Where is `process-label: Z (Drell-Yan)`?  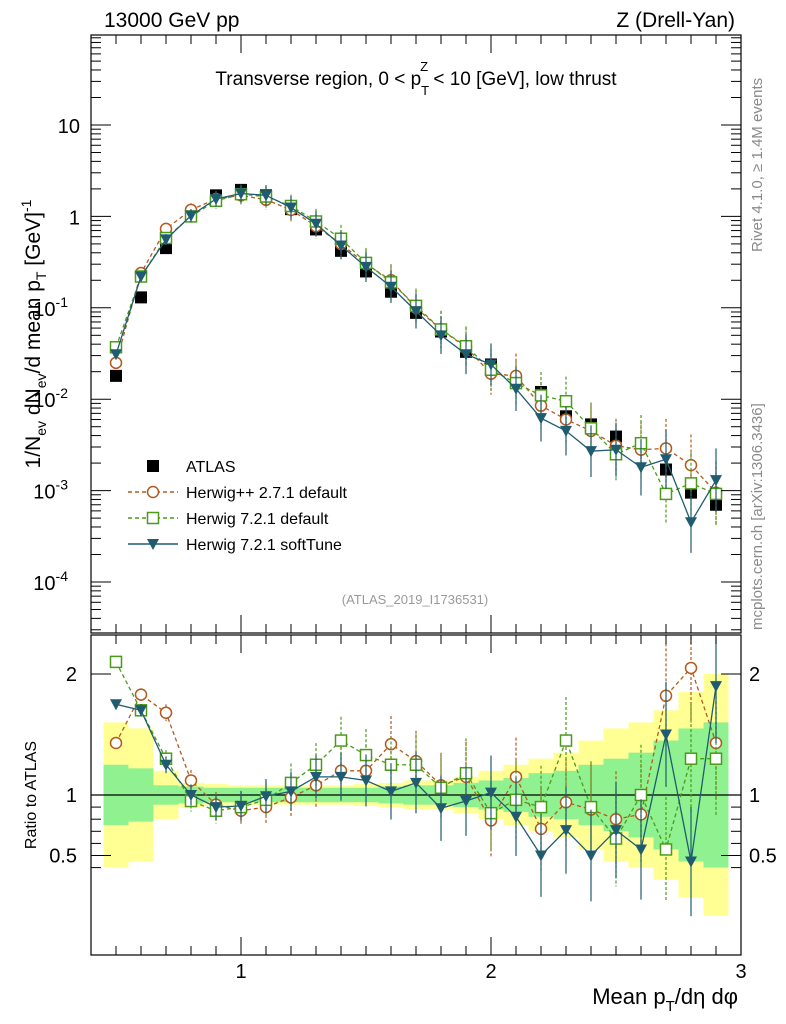 process-label: Z (Drell-Yan) is located at coordinates (675, 20).